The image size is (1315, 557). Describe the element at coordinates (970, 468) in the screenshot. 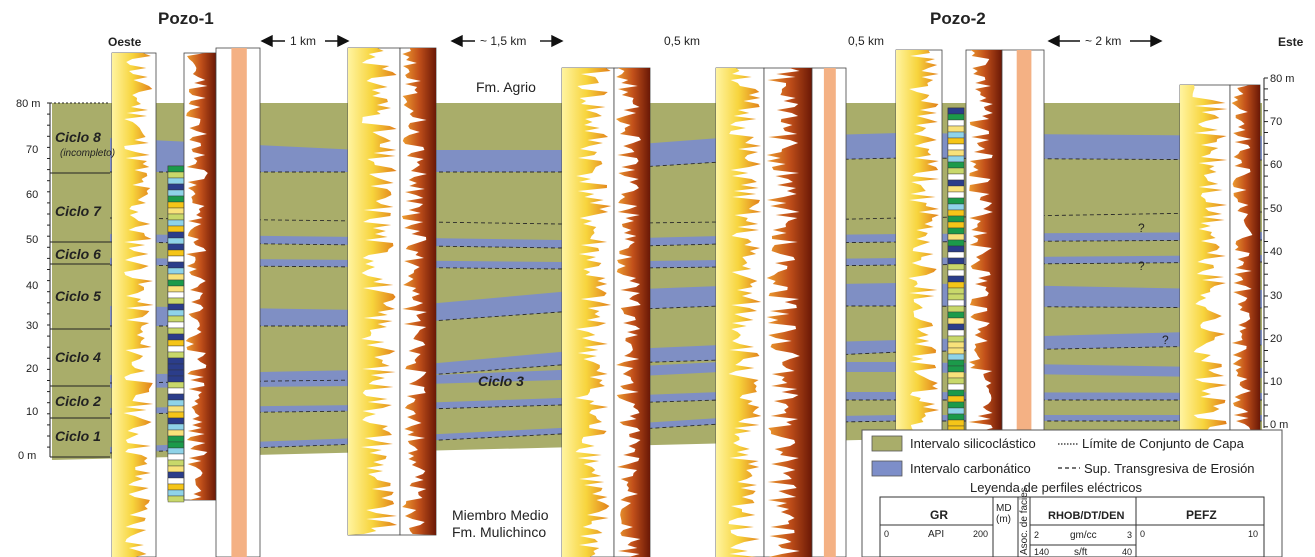

I see `legend-carbonatic: Intervalo carbonático` at that location.